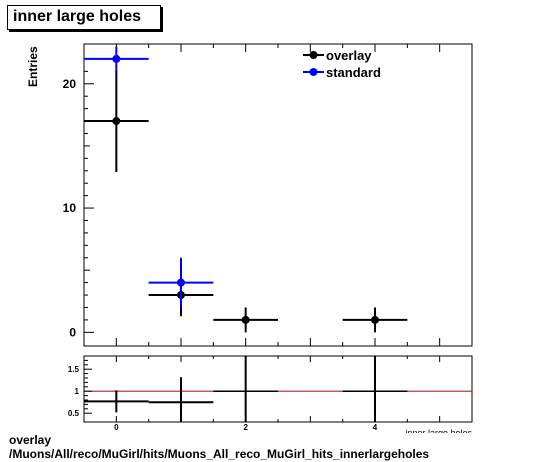  I want to click on ratio-y-tick-label: 1, so click(77, 391).